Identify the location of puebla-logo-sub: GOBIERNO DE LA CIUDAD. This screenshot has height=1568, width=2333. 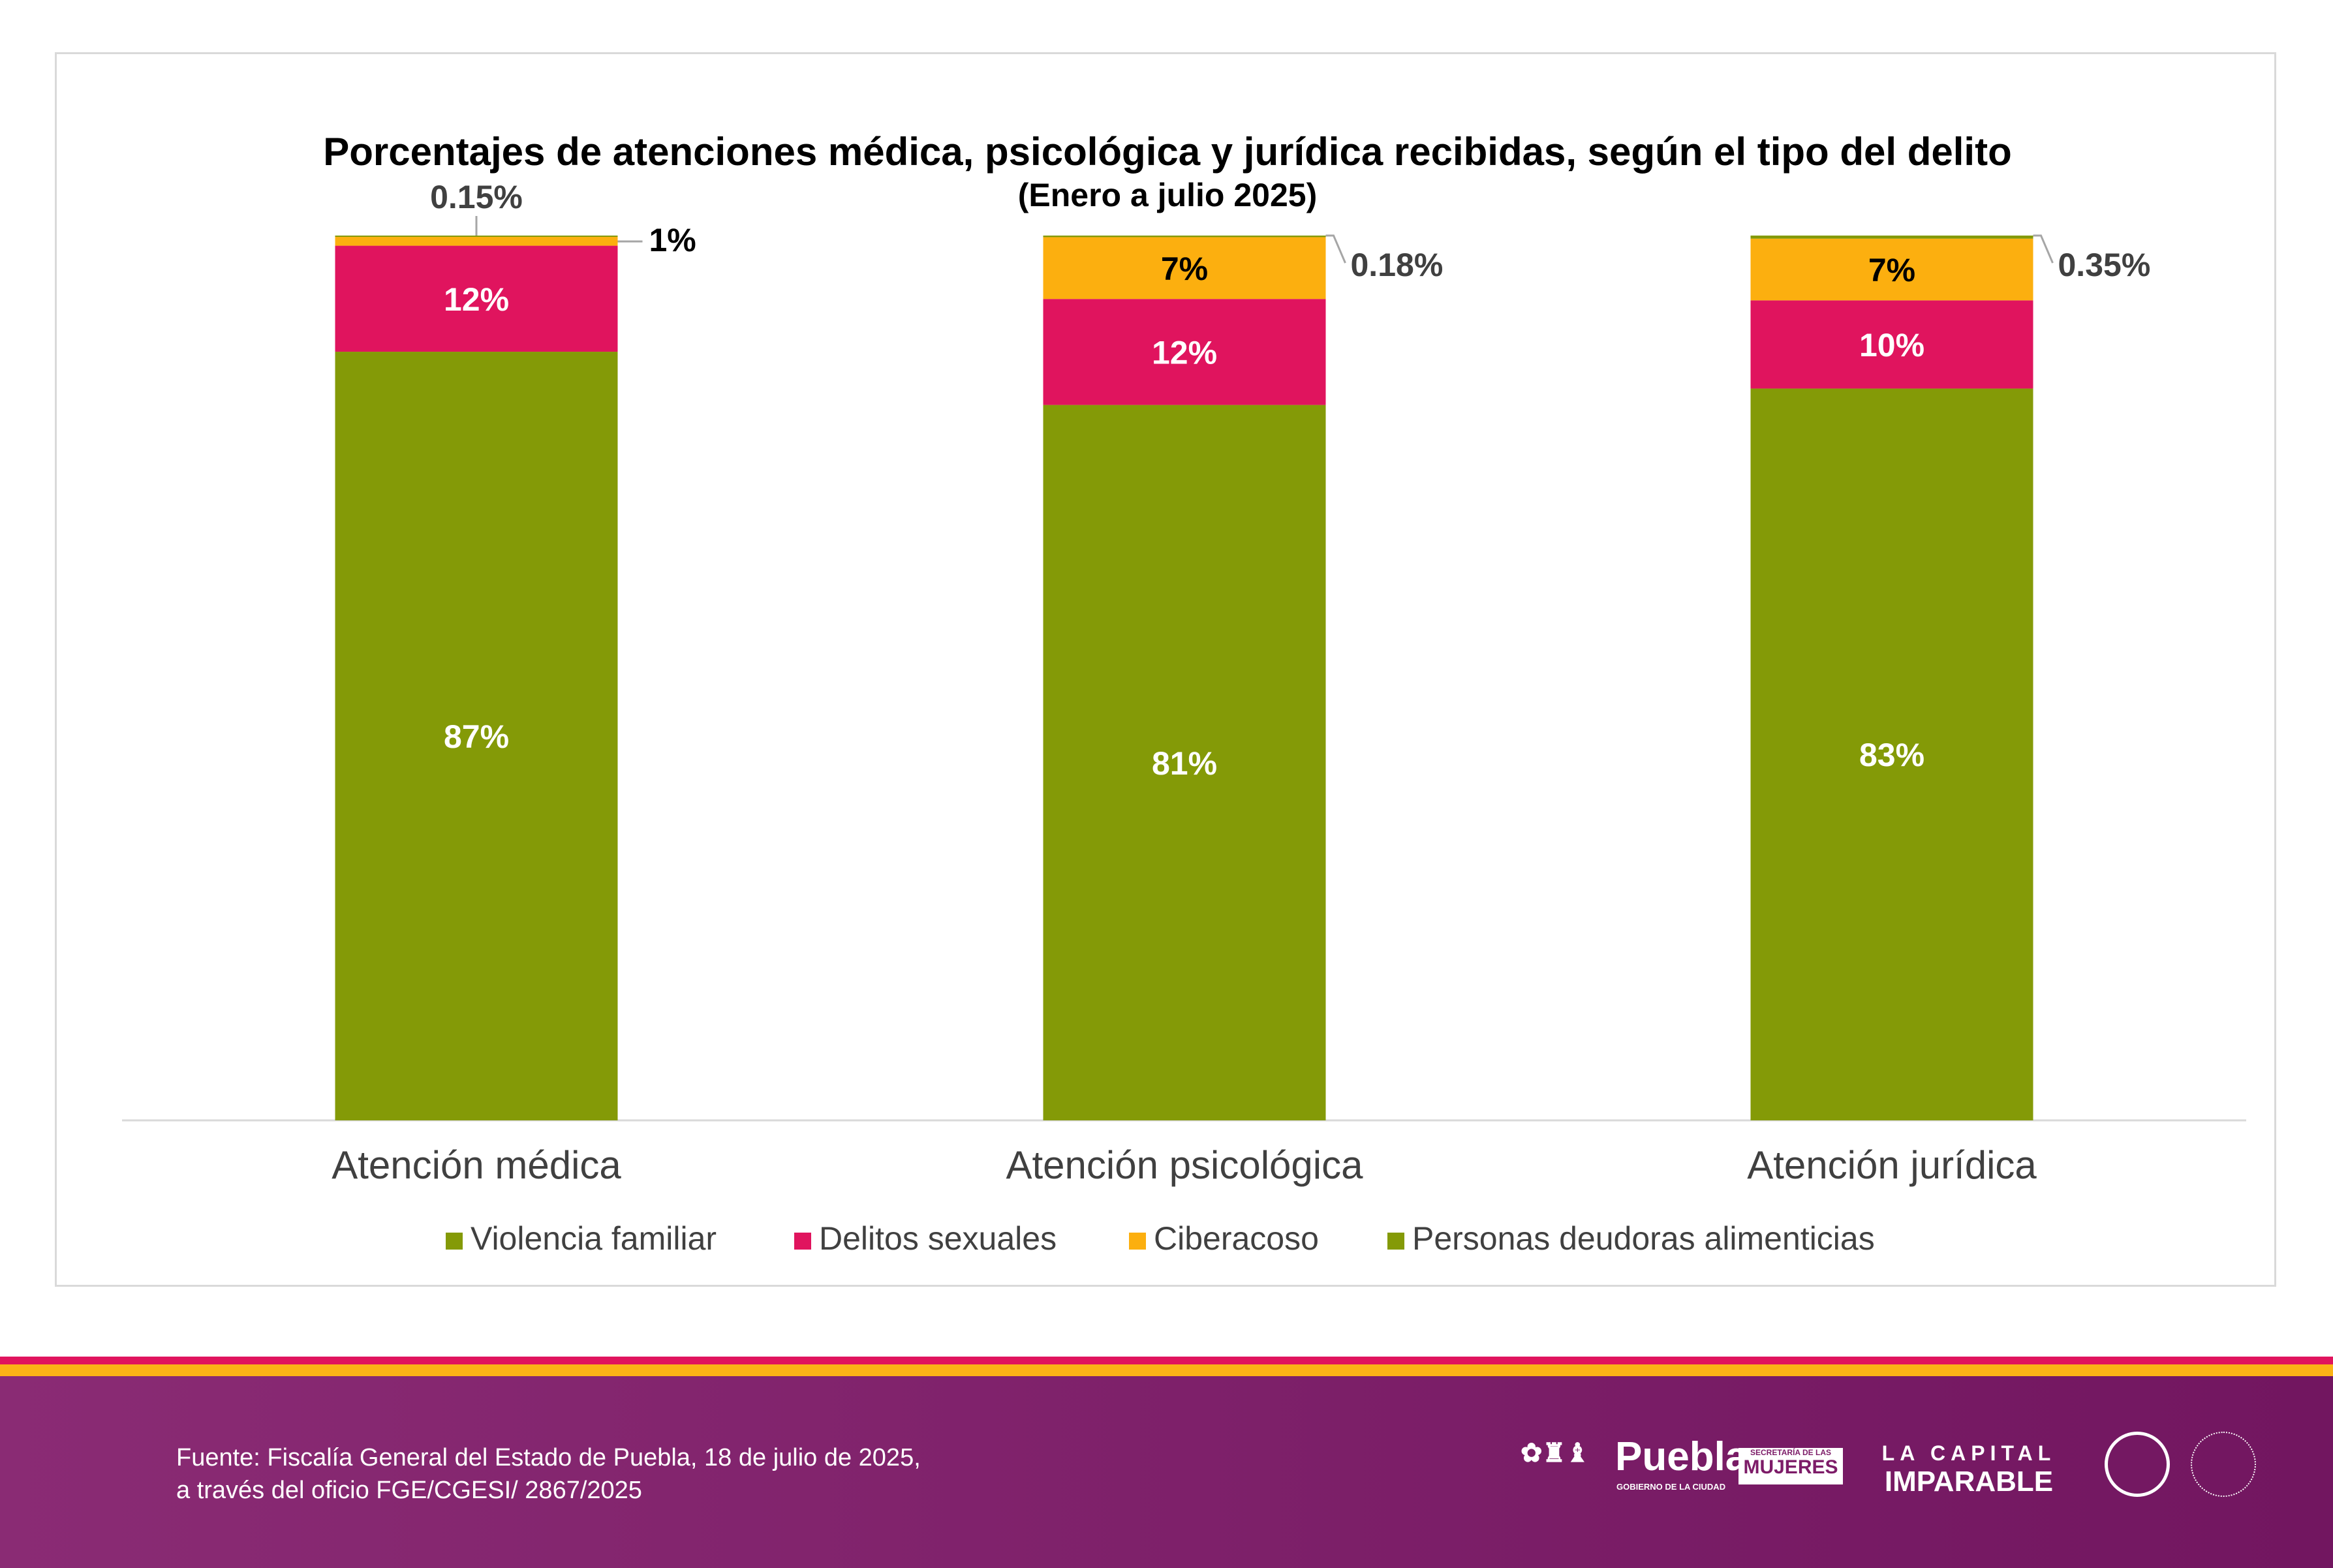
(1671, 1487).